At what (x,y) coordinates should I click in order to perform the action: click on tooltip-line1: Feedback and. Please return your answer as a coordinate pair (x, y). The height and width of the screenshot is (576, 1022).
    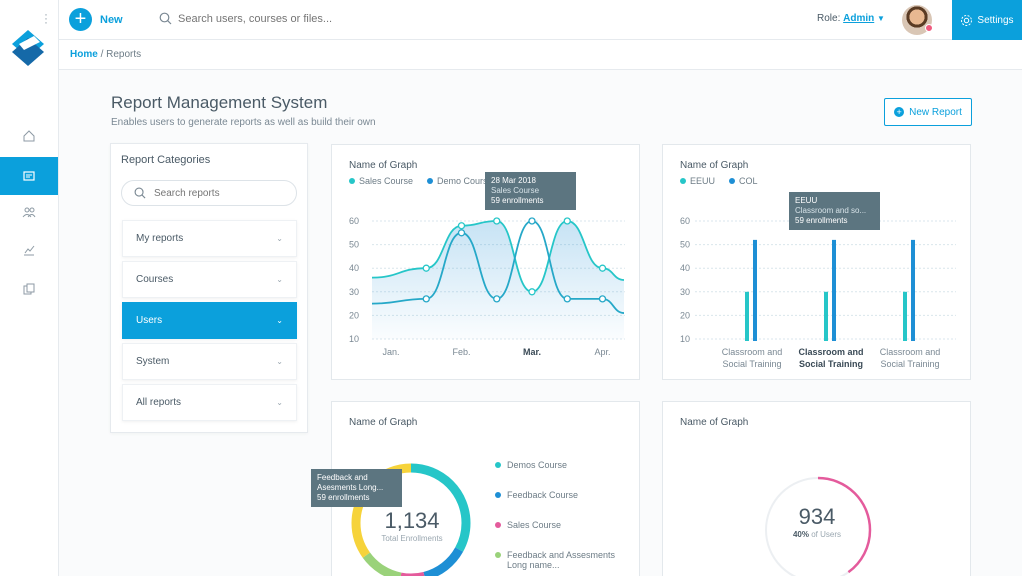
    Looking at the image, I should click on (342, 477).